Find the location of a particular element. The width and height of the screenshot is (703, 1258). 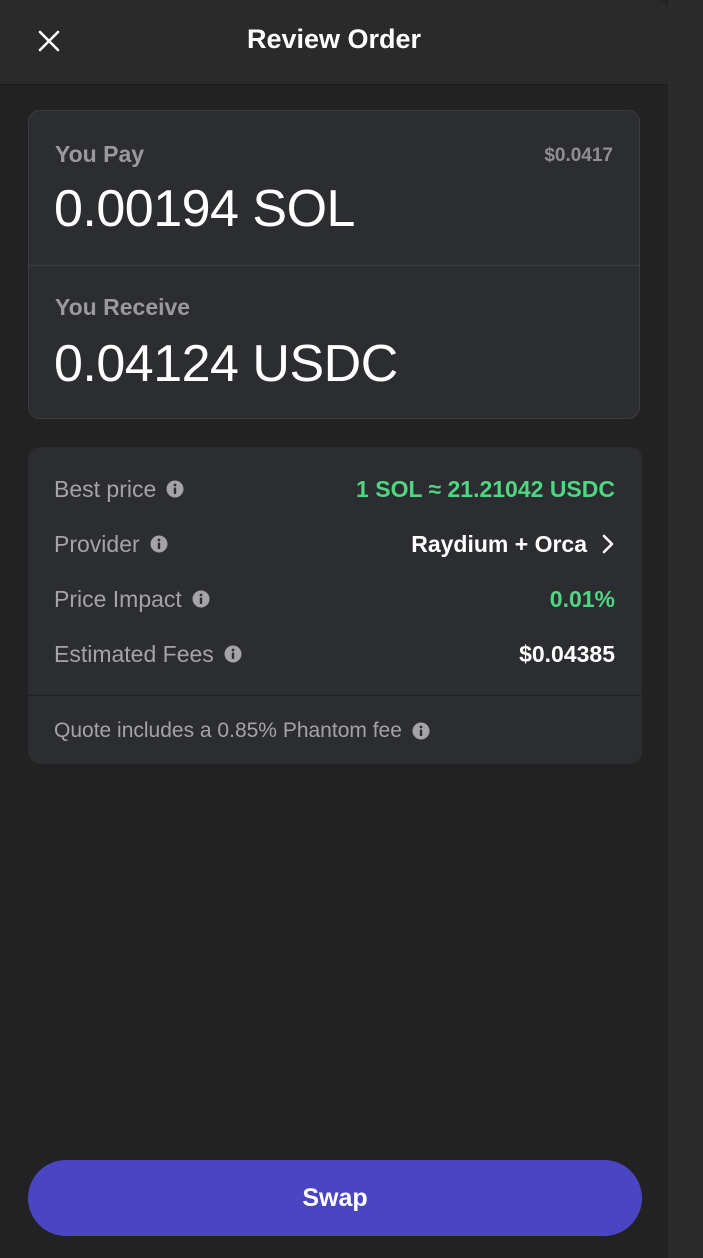

chevron-right-icon is located at coordinates (608, 544).